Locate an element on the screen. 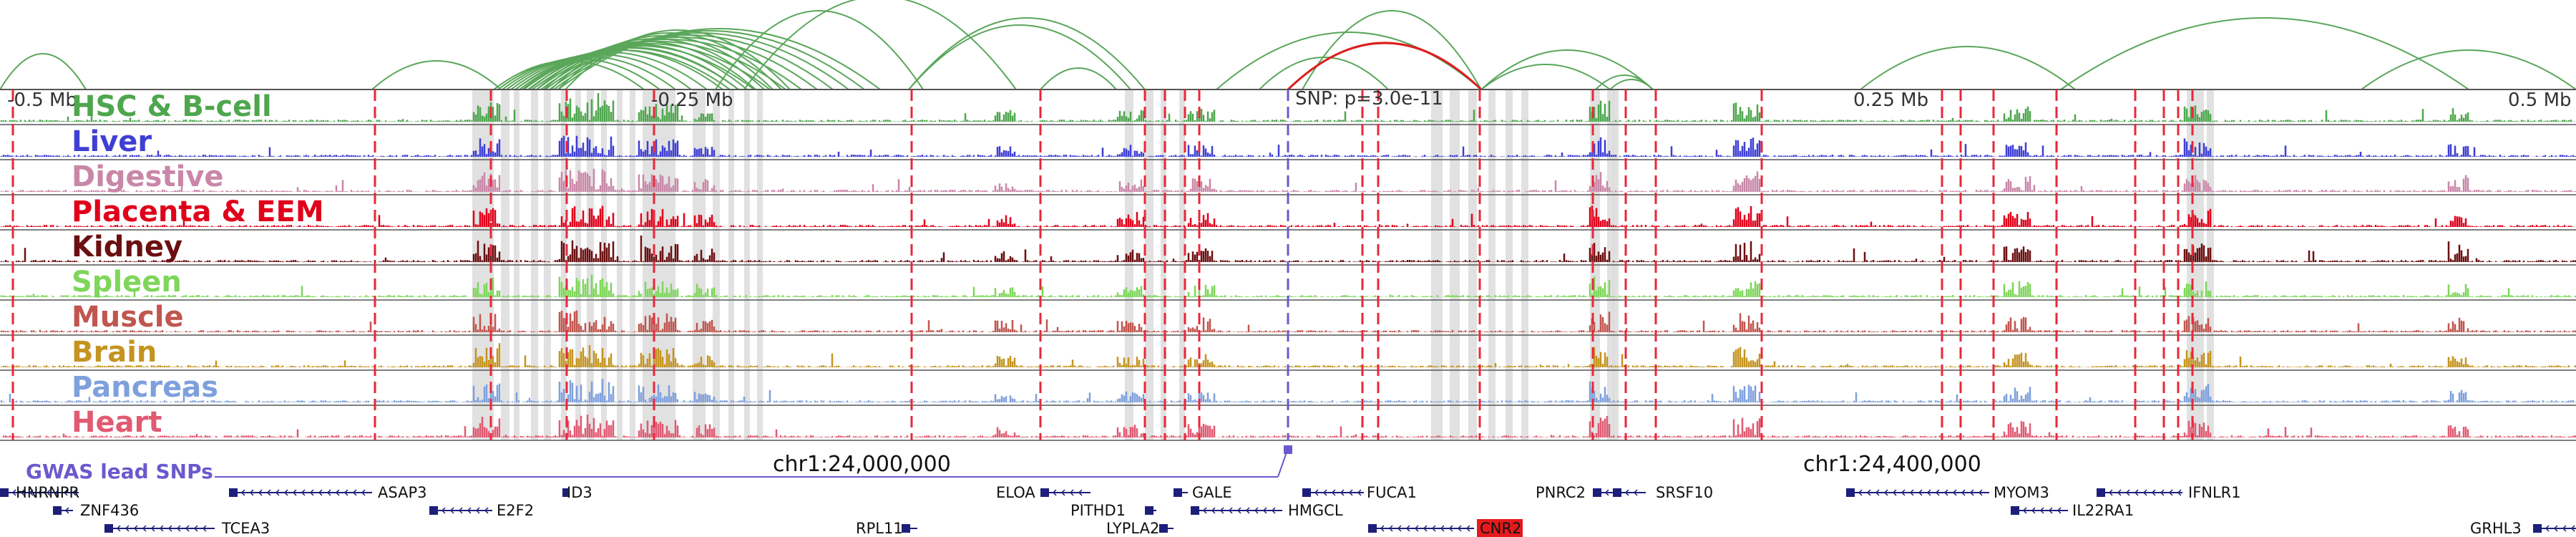 This screenshot has width=2576, height=537. gene-label: ELOA is located at coordinates (1015, 492).